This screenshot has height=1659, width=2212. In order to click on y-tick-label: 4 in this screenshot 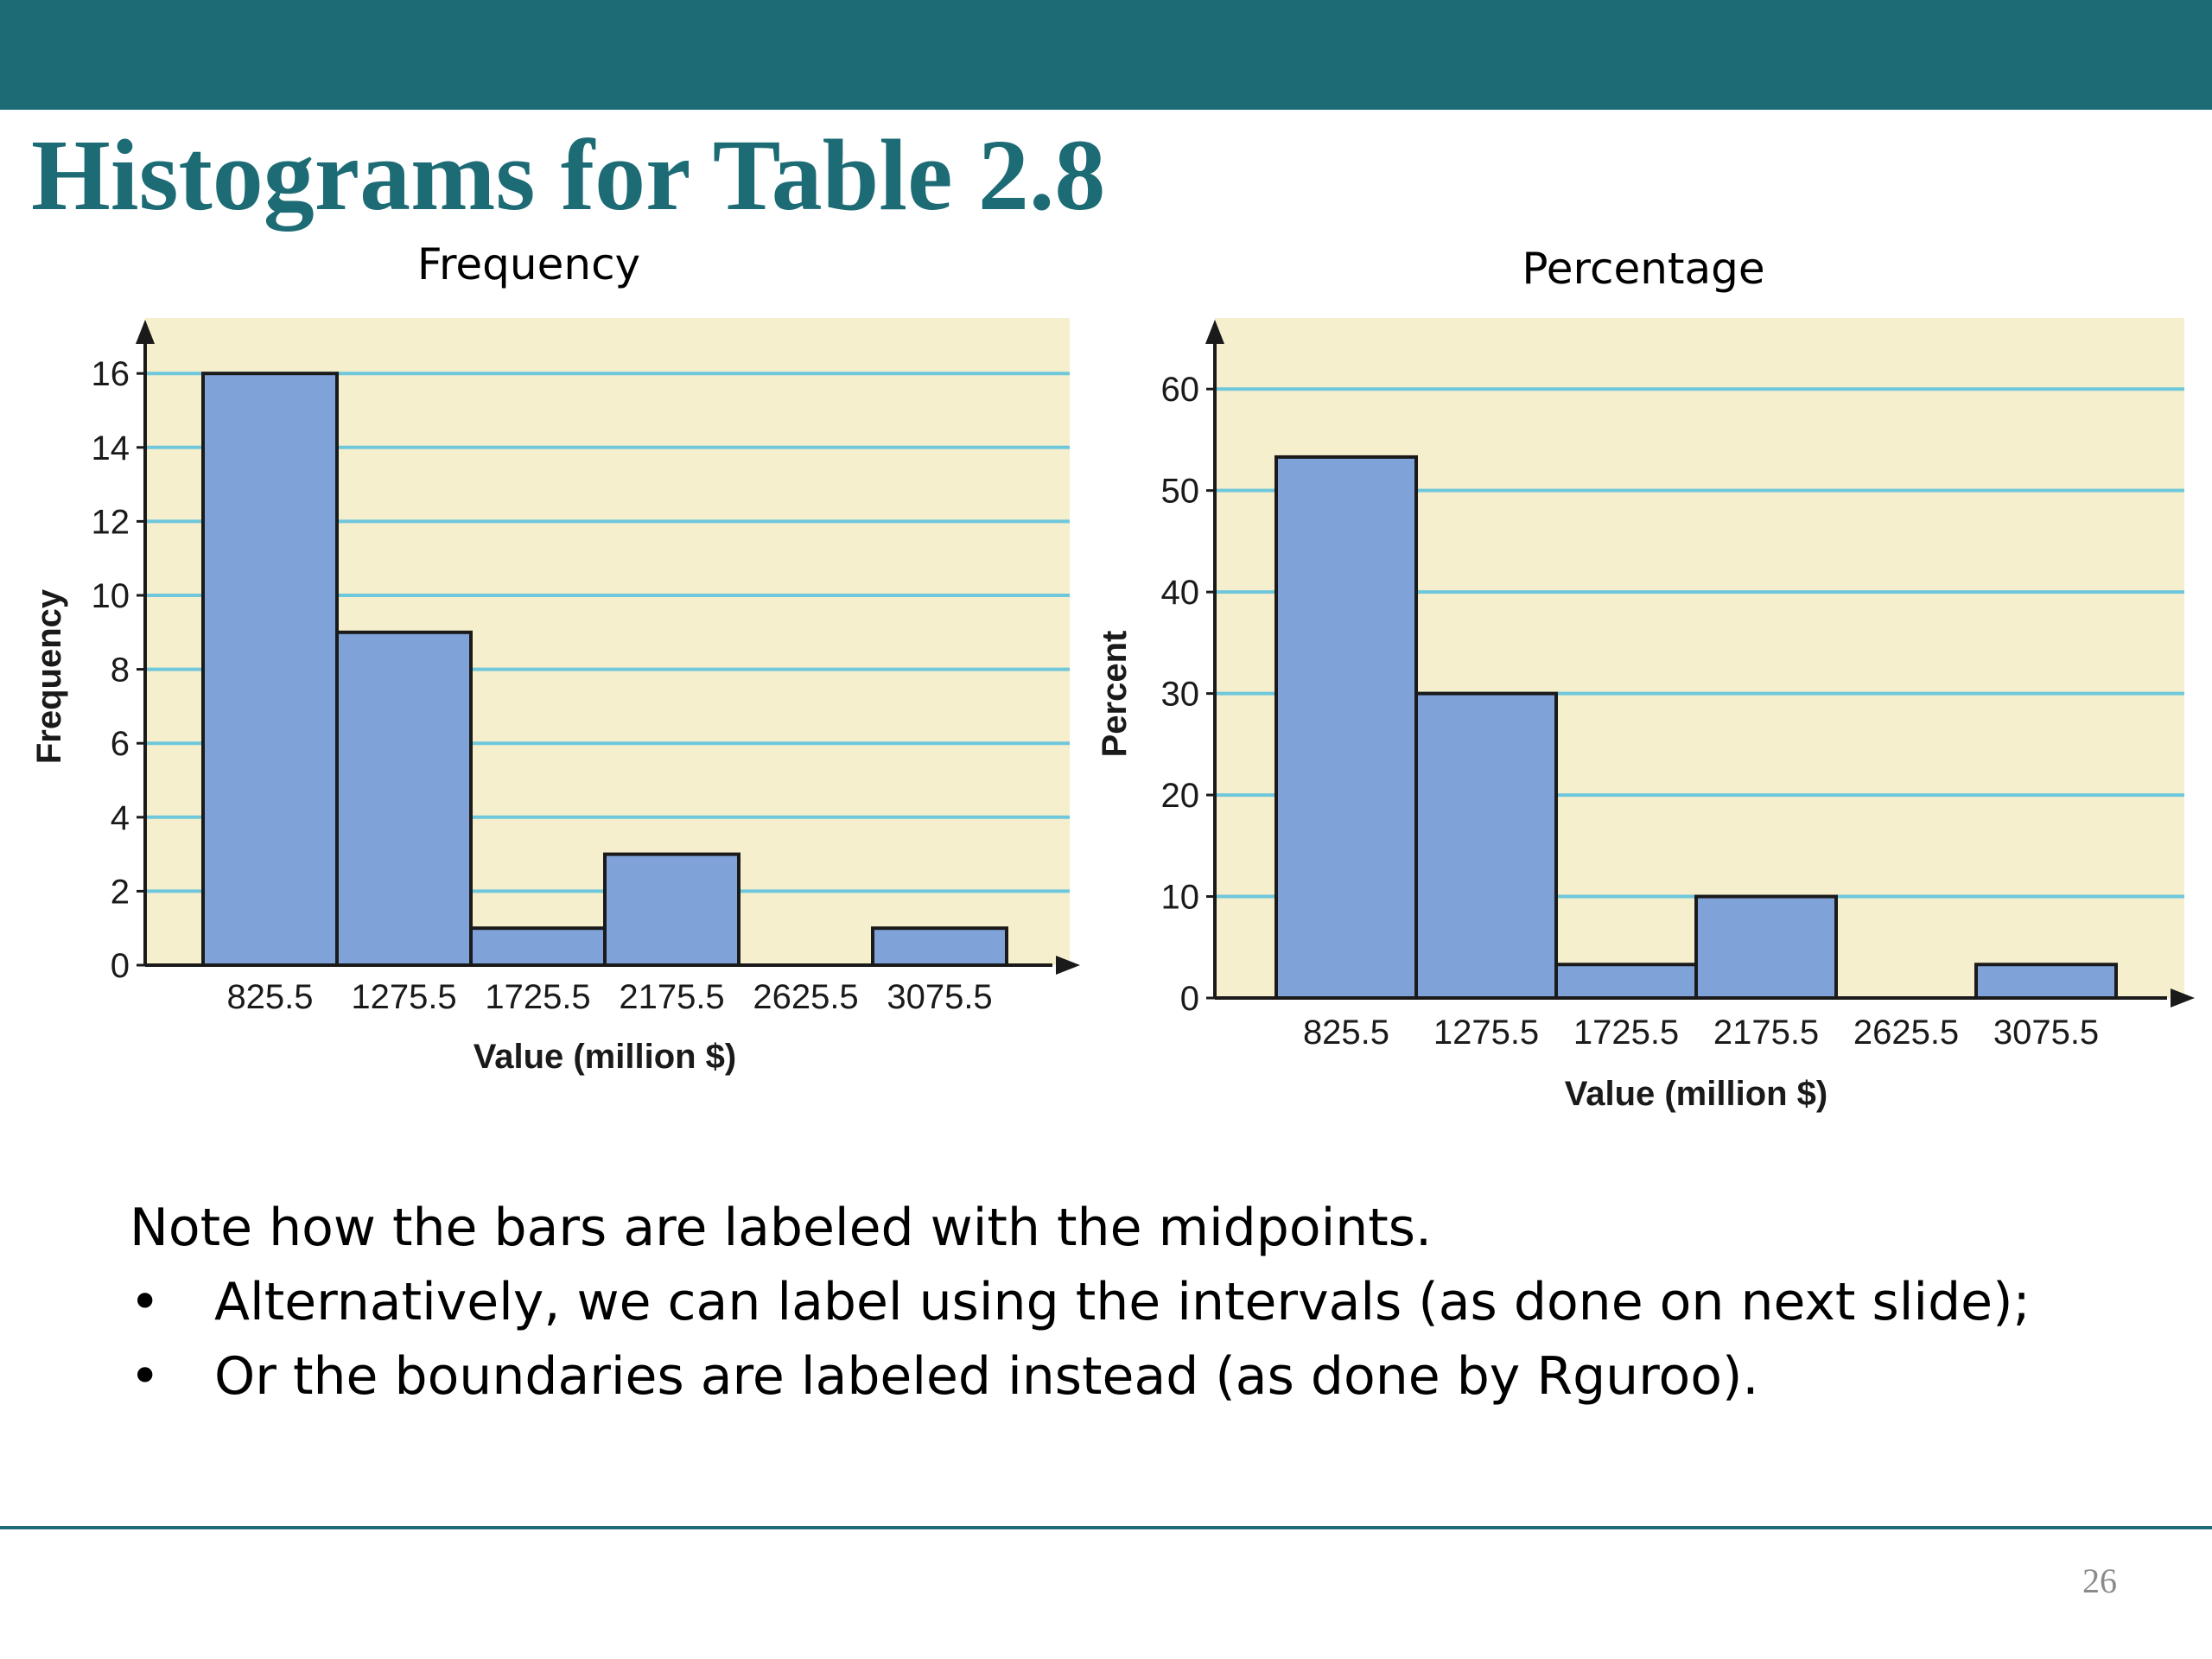, I will do `click(120, 818)`.